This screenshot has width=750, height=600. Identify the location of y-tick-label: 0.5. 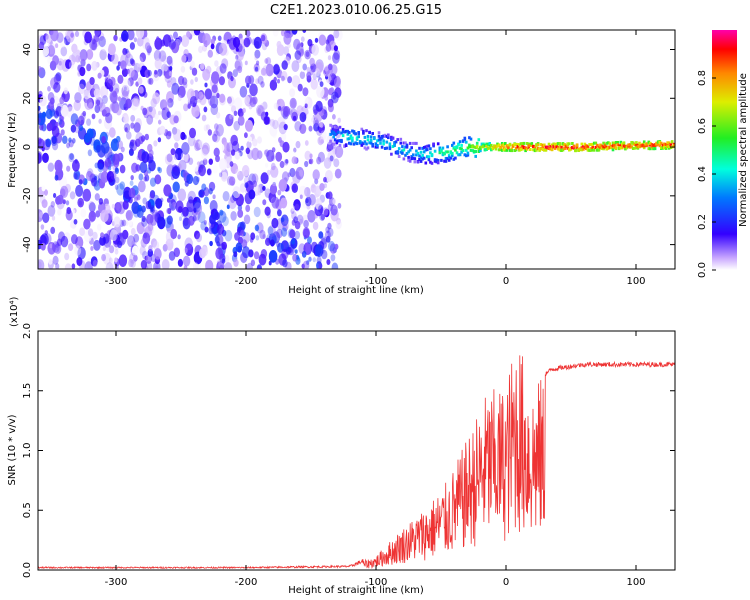
(27, 510).